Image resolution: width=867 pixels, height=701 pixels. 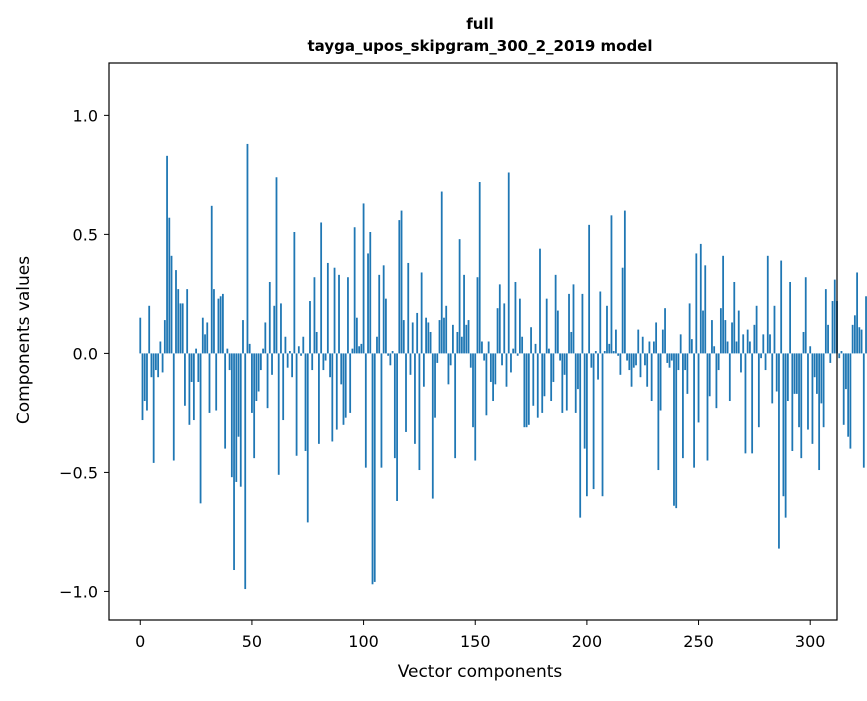 What do you see at coordinates (480, 24) in the screenshot?
I see `chart-title-line-1: full` at bounding box center [480, 24].